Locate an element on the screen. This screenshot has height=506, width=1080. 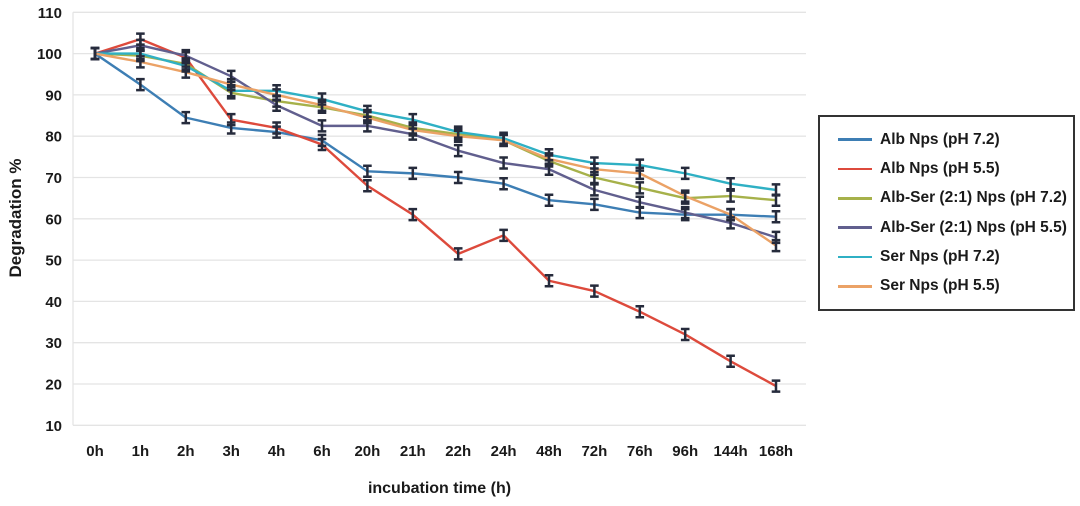
legend-item-label: Alb Nps (pH 5.5) is located at coordinates (940, 168).